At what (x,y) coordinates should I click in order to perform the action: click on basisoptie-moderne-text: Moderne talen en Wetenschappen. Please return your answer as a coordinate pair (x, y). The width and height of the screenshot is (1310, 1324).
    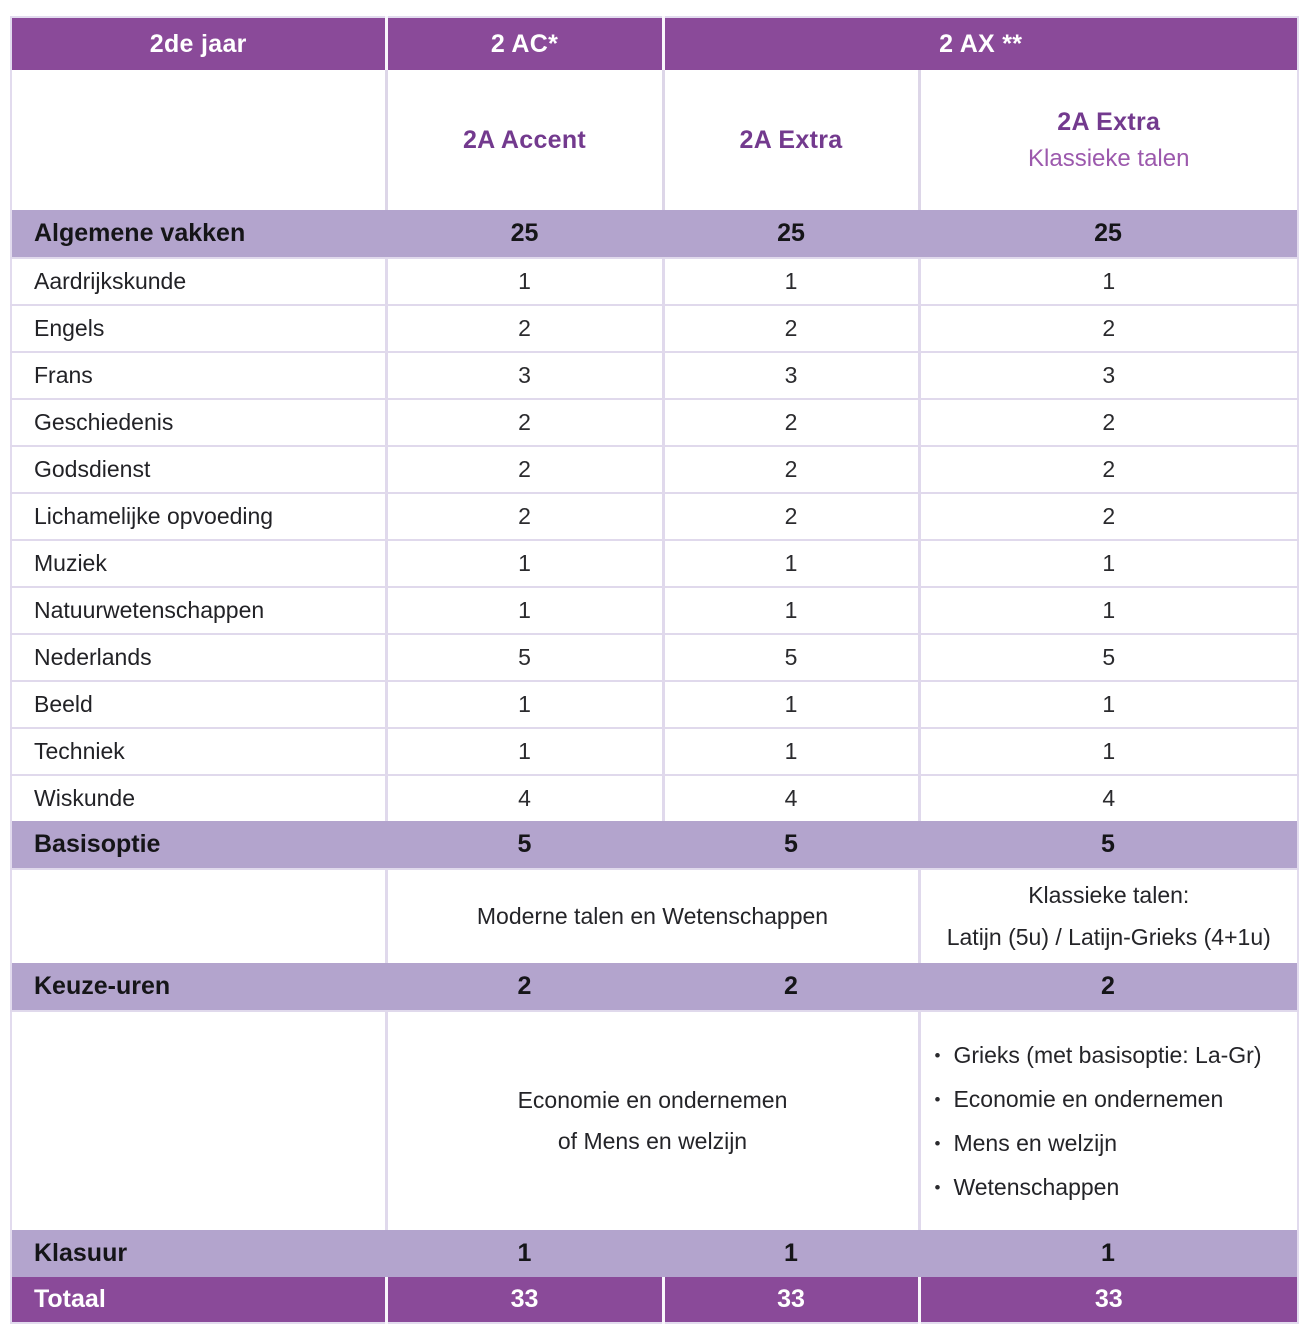
    Looking at the image, I should click on (652, 915).